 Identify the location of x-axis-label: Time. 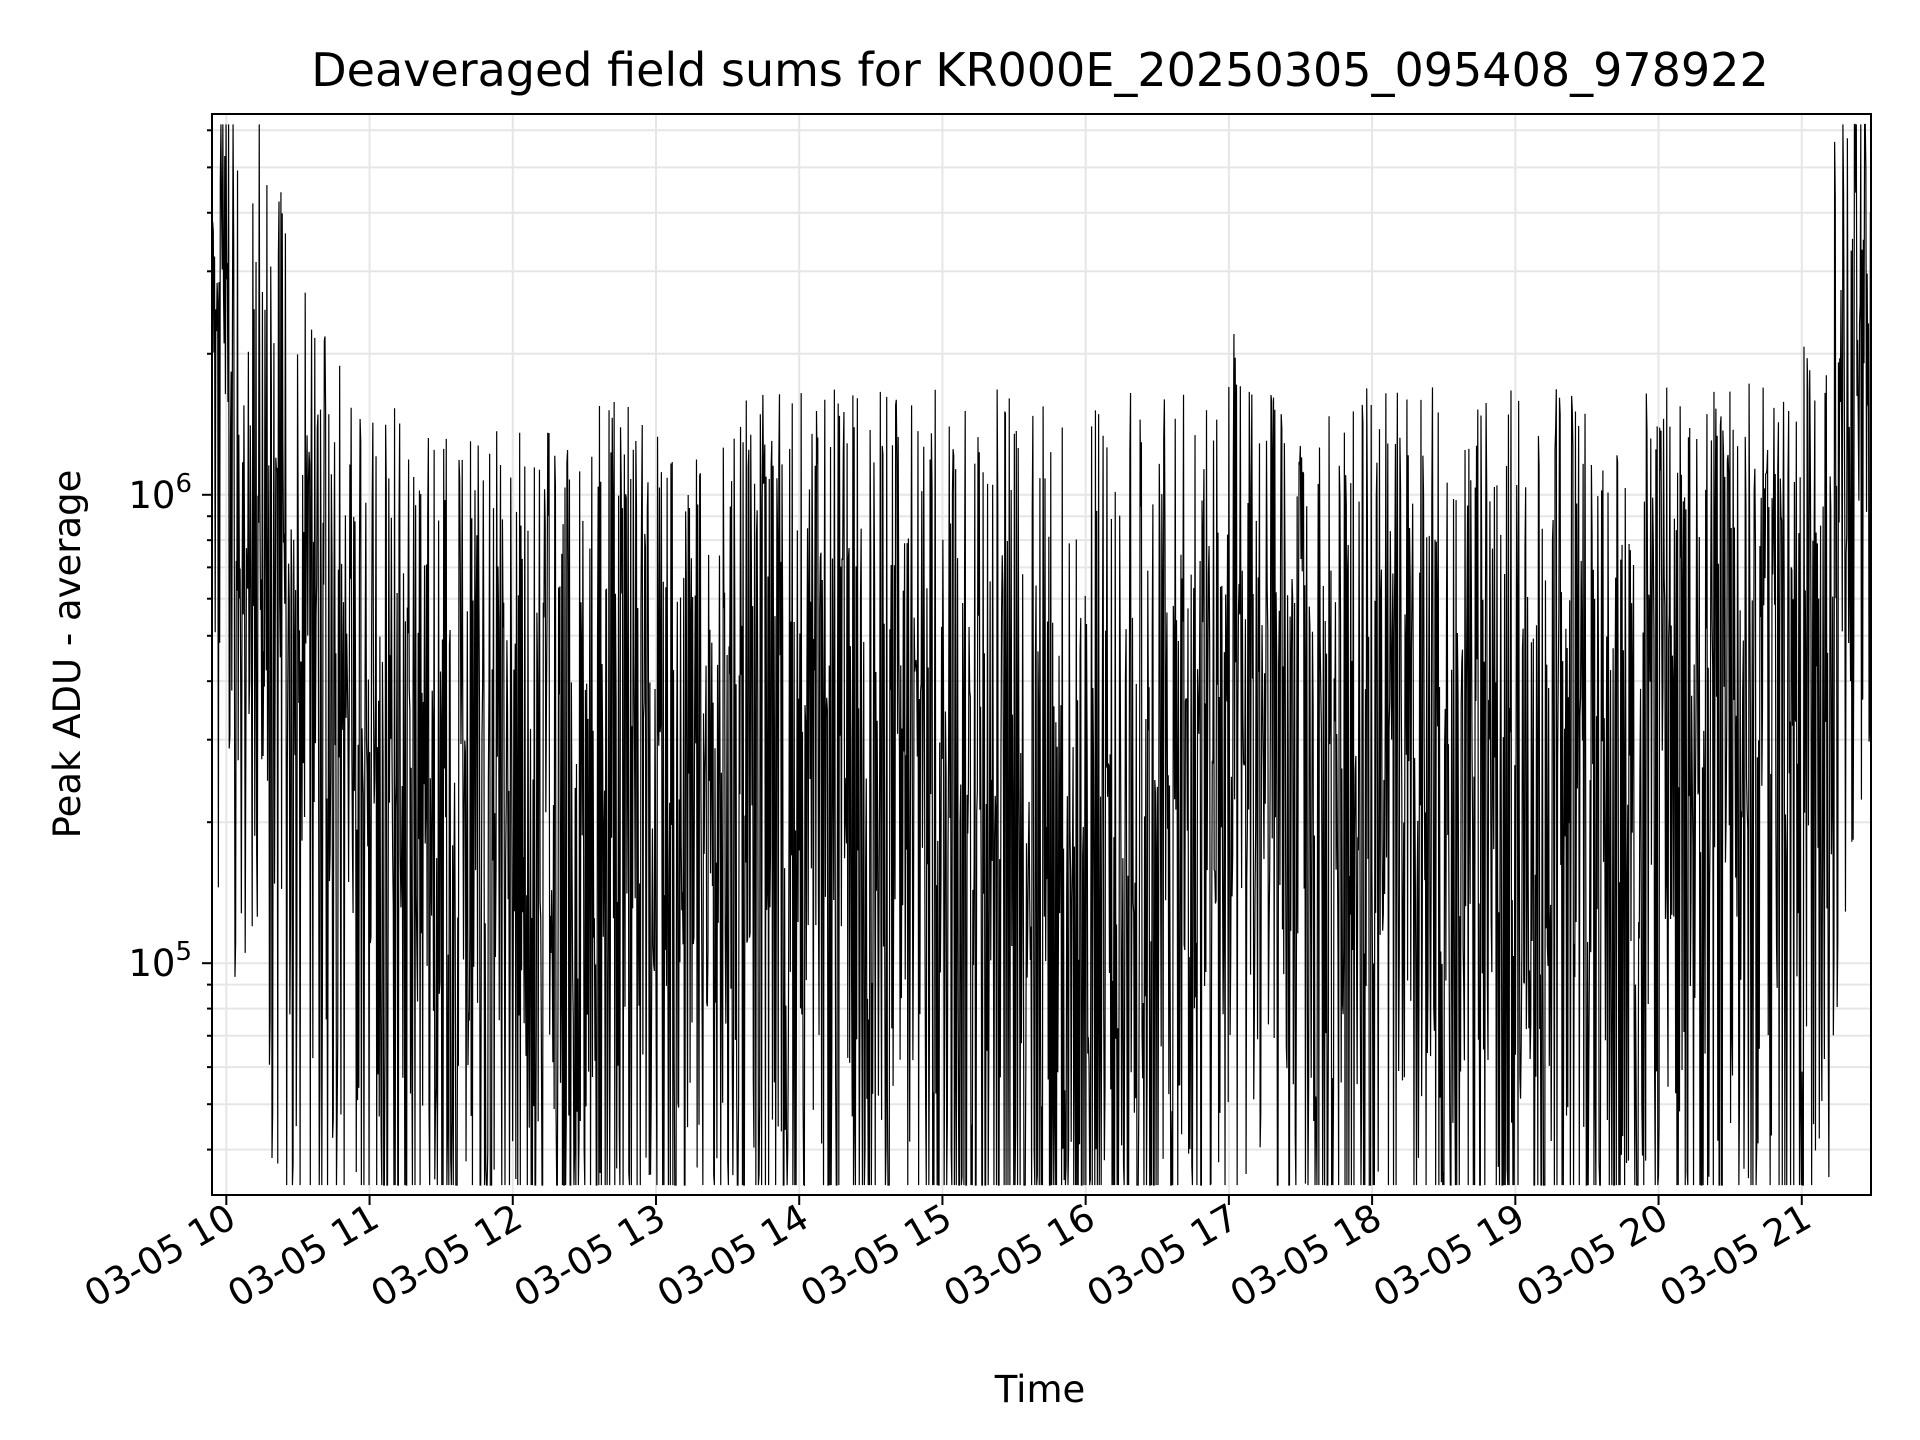
(1040, 1389).